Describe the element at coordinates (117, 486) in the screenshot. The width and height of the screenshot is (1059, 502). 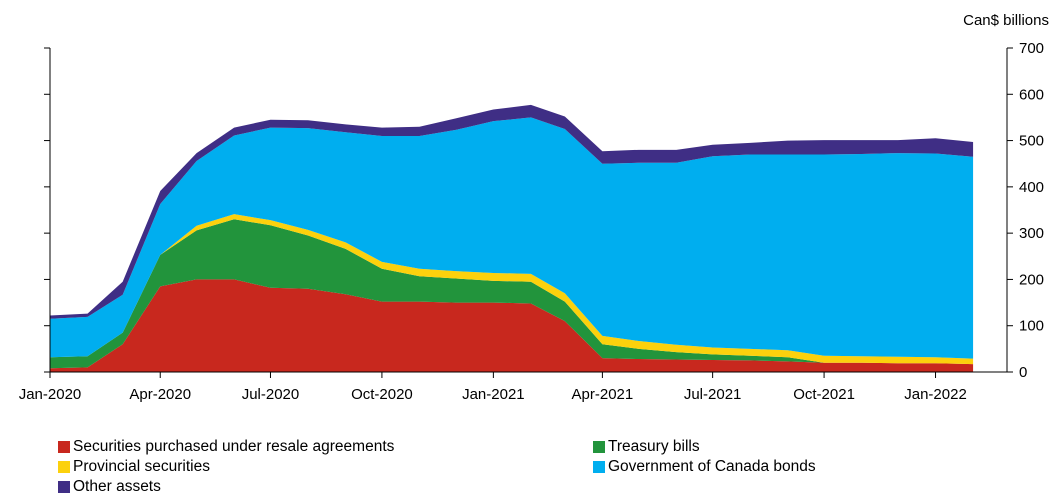
I see `legend-label-other-assets: Other assets` at that location.